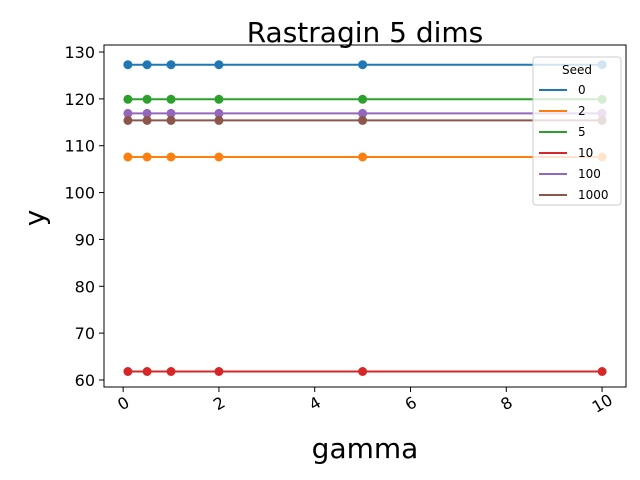 Image resolution: width=640 pixels, height=480 pixels. What do you see at coordinates (411, 404) in the screenshot?
I see `x-tick-label: 6` at bounding box center [411, 404].